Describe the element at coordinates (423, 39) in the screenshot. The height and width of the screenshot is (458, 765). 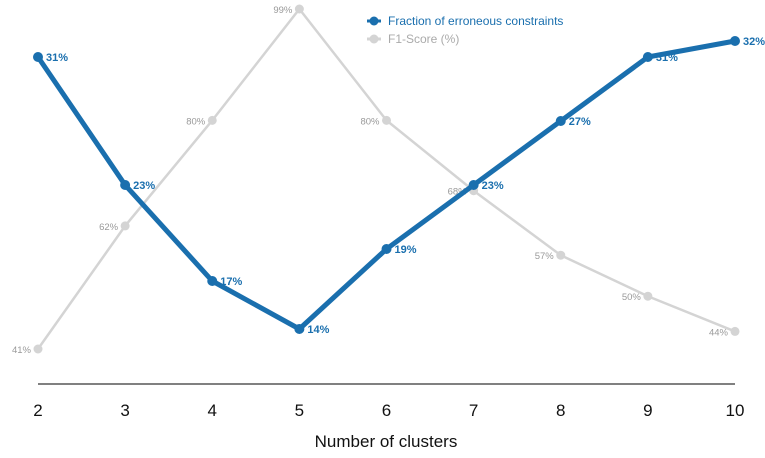
I see `legend-label-secondary: F1-Score (%)` at that location.